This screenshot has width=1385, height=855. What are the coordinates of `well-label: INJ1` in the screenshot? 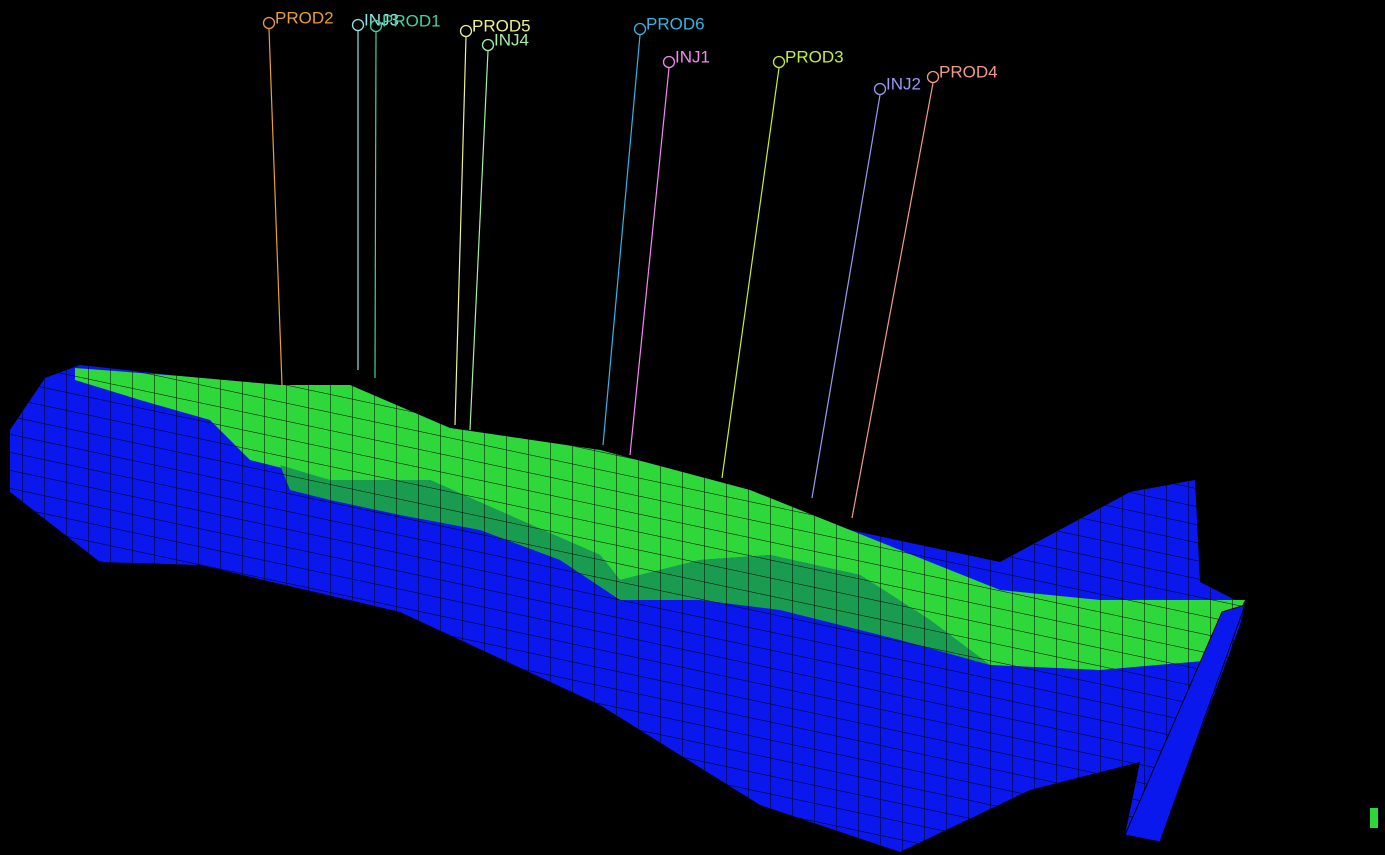 It's located at (692, 56).